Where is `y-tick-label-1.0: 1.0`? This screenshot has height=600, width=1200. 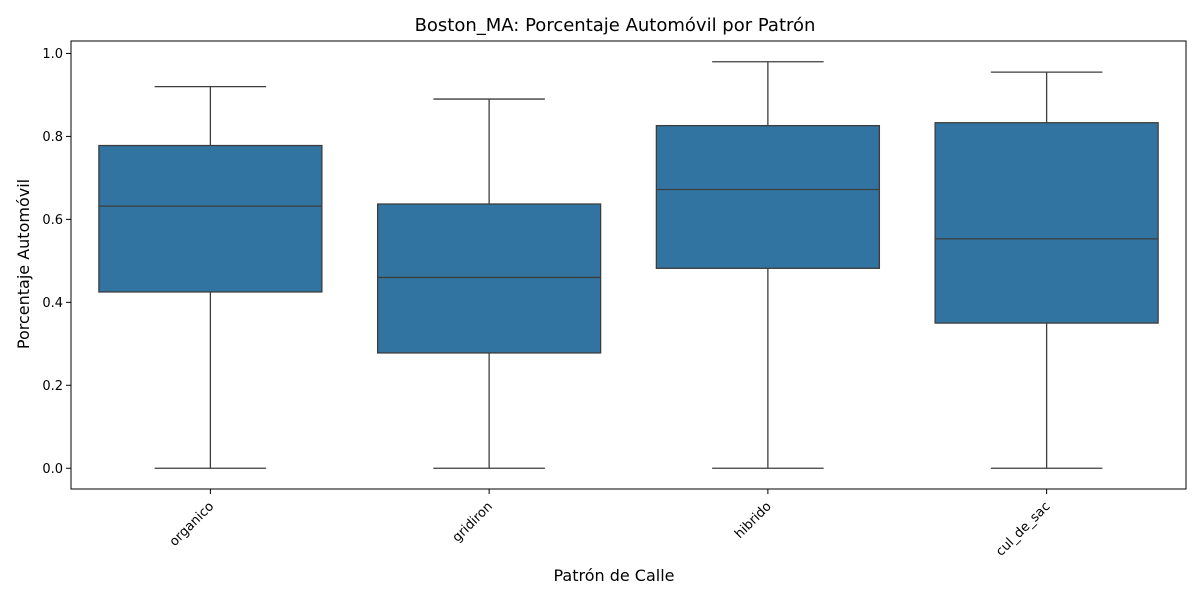
y-tick-label-1.0: 1.0 is located at coordinates (52, 54).